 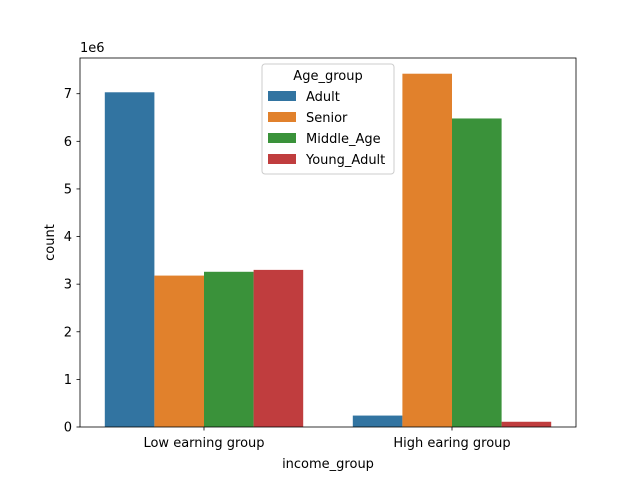 What do you see at coordinates (327, 439) in the screenshot?
I see `x-axis: Low earning group High earing group` at bounding box center [327, 439].